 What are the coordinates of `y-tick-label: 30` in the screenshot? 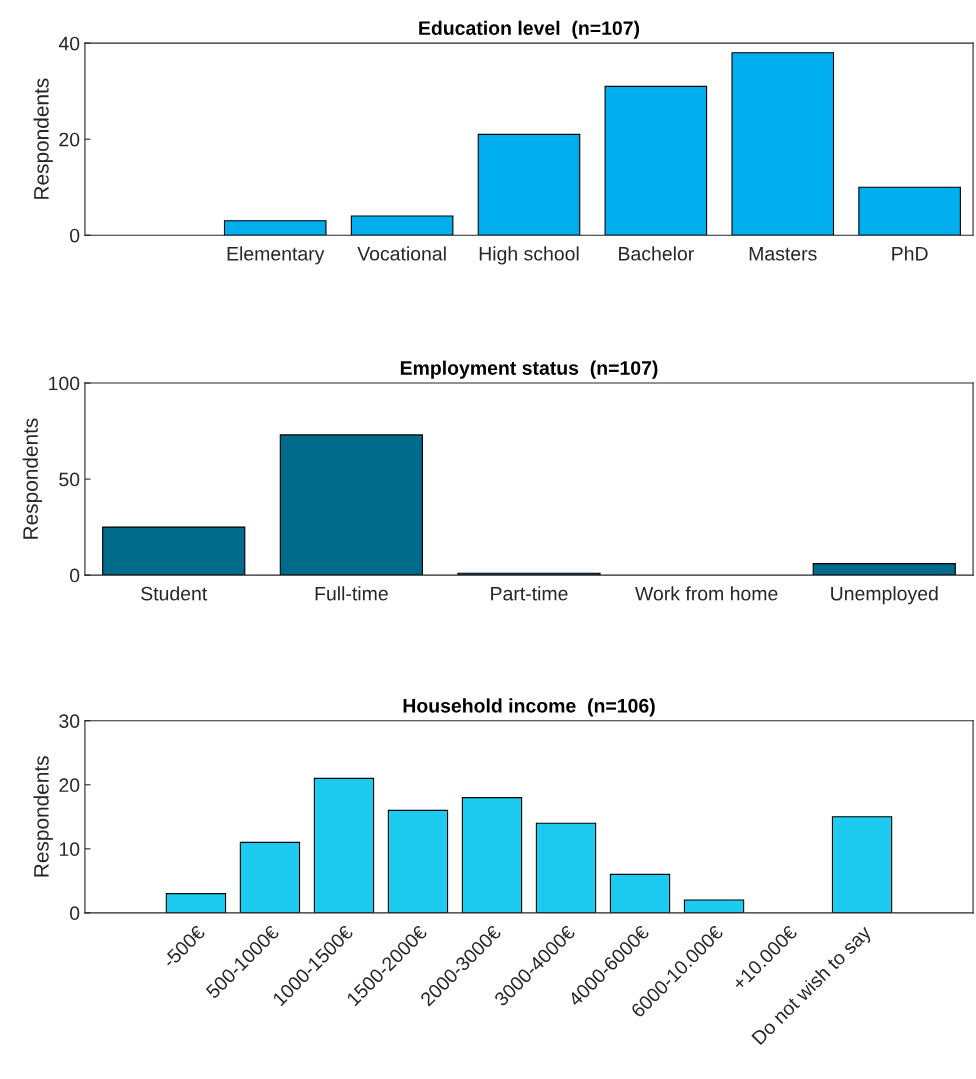 It's located at (69, 721).